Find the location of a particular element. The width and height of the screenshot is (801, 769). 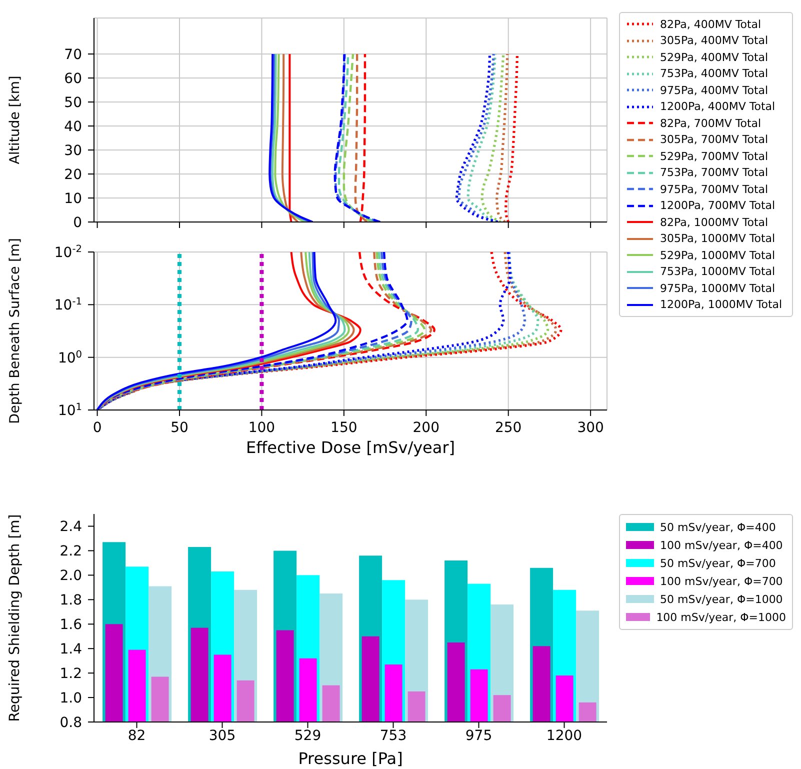

legend-label: 975Pa, 1000MV Total is located at coordinates (718, 288).